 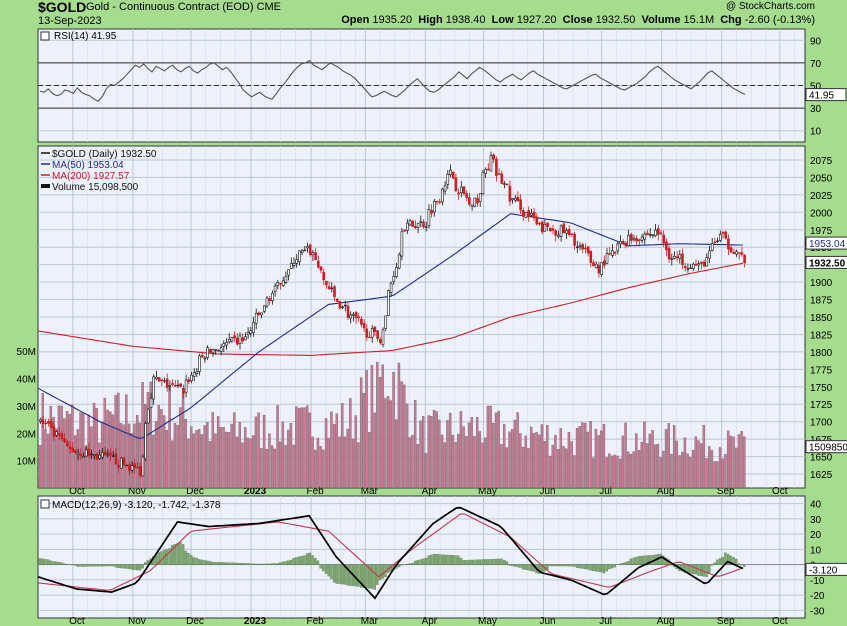 I want to click on macd-y-tick: 10, so click(x=816, y=550).